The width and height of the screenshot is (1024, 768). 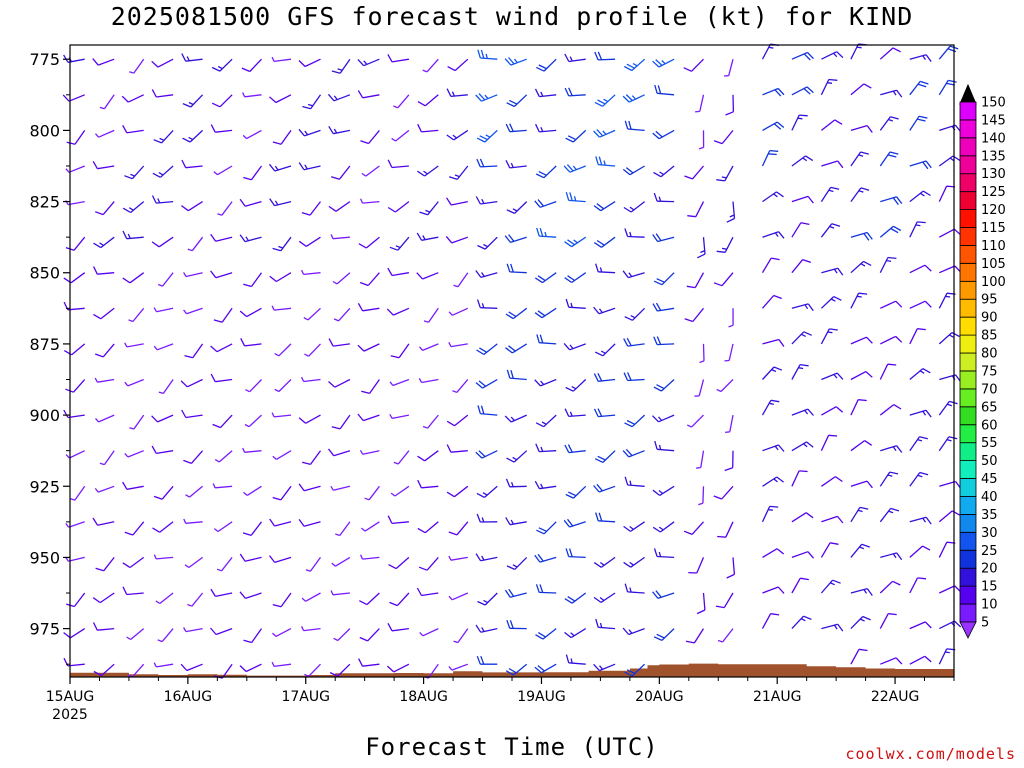 I want to click on terrain, so click(x=512, y=670).